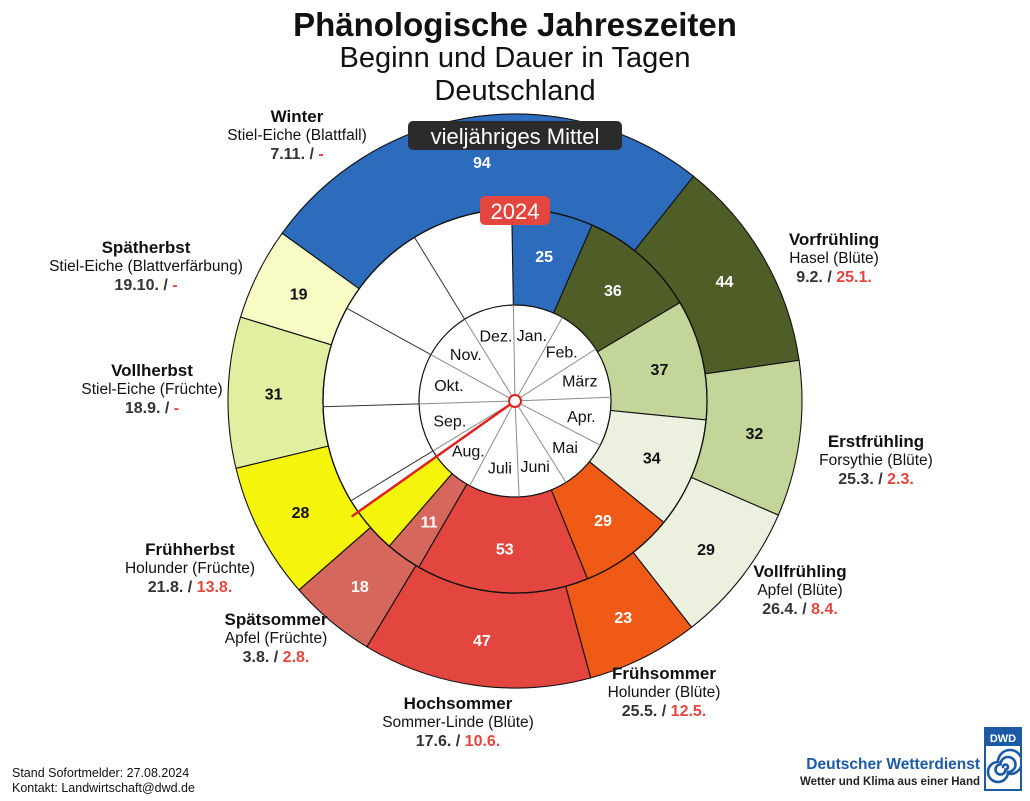 This screenshot has width=1030, height=801. Describe the element at coordinates (780, 609) in the screenshot. I see `mean-start: 26.4.` at that location.